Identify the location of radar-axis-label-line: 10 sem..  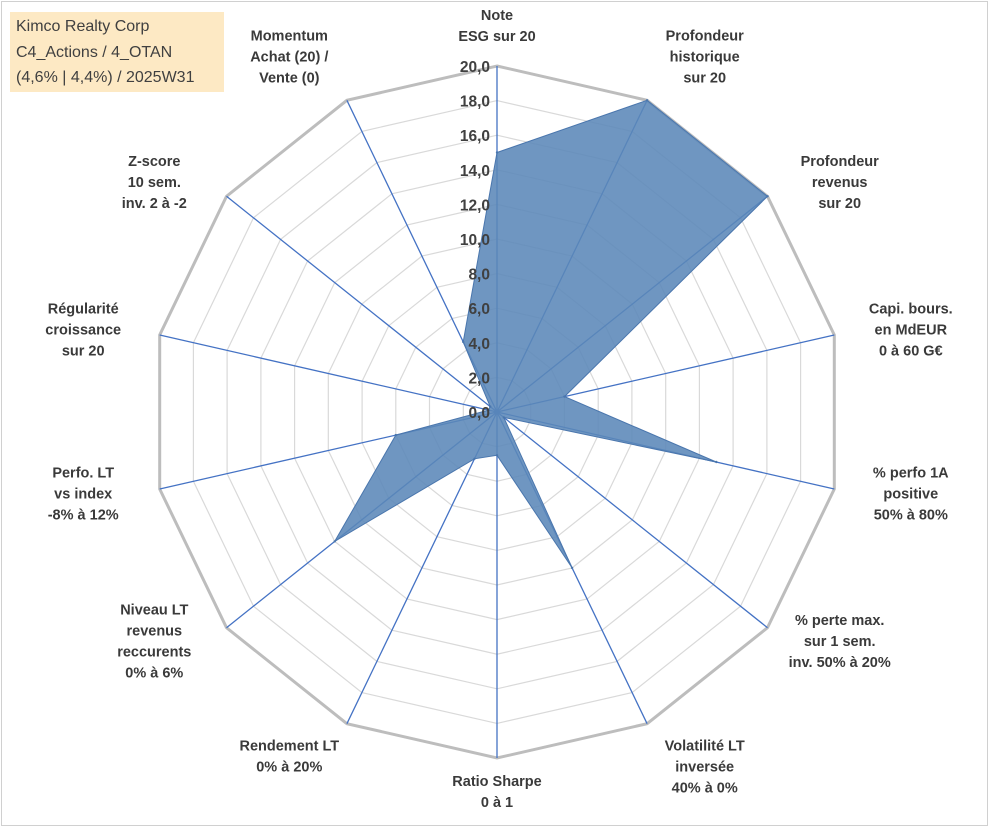
(154, 183).